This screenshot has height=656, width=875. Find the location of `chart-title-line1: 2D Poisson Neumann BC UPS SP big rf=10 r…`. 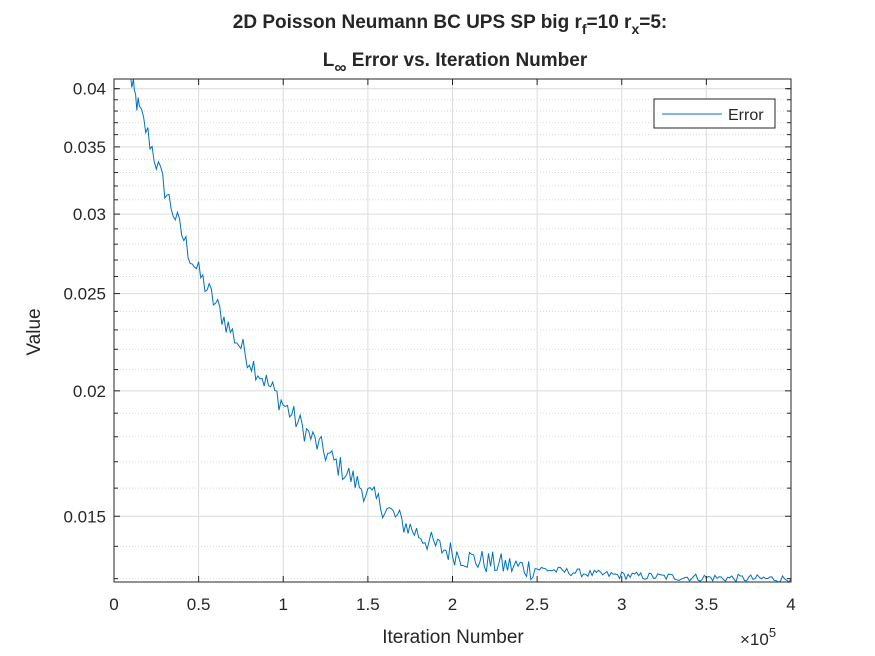

chart-title-line1: 2D Poisson Neumann BC UPS SP big rf=10 r… is located at coordinates (450, 24).